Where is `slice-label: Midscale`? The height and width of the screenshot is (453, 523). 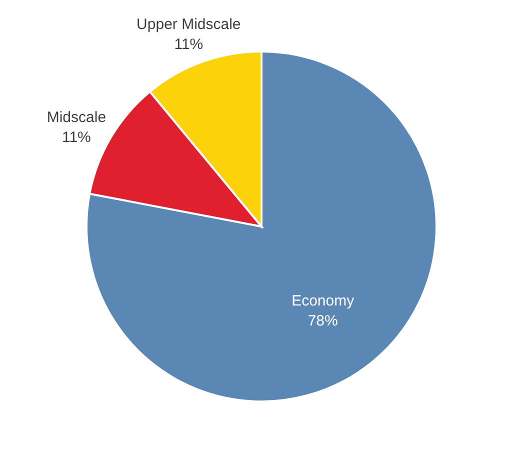 slice-label: Midscale is located at coordinates (76, 117).